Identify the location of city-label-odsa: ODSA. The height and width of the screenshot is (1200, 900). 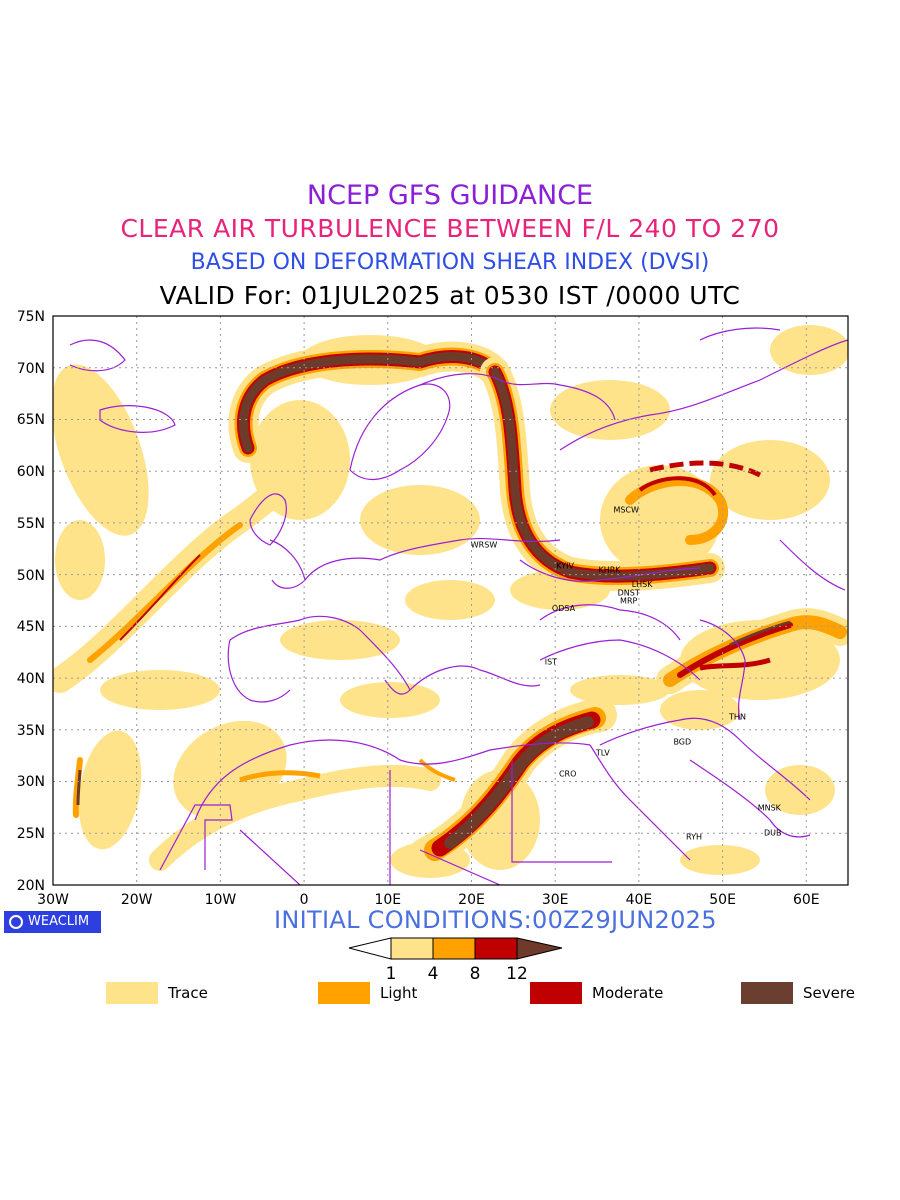
(564, 608).